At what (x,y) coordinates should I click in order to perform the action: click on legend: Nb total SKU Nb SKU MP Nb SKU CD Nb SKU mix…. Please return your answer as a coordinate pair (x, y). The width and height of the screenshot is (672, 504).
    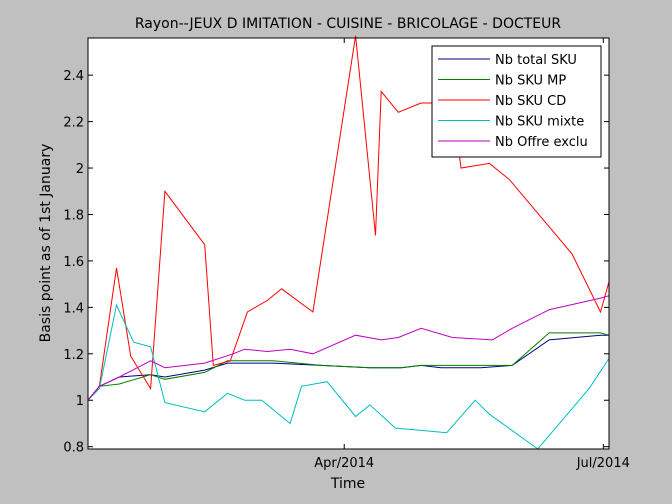
    Looking at the image, I should click on (516, 101).